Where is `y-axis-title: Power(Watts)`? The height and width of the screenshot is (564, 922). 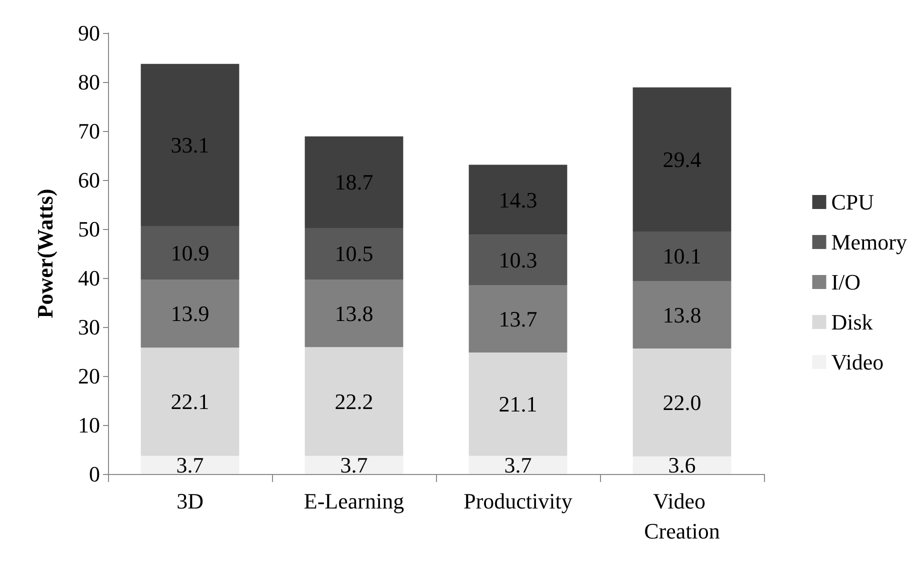 y-axis-title: Power(Watts) is located at coordinates (45, 253).